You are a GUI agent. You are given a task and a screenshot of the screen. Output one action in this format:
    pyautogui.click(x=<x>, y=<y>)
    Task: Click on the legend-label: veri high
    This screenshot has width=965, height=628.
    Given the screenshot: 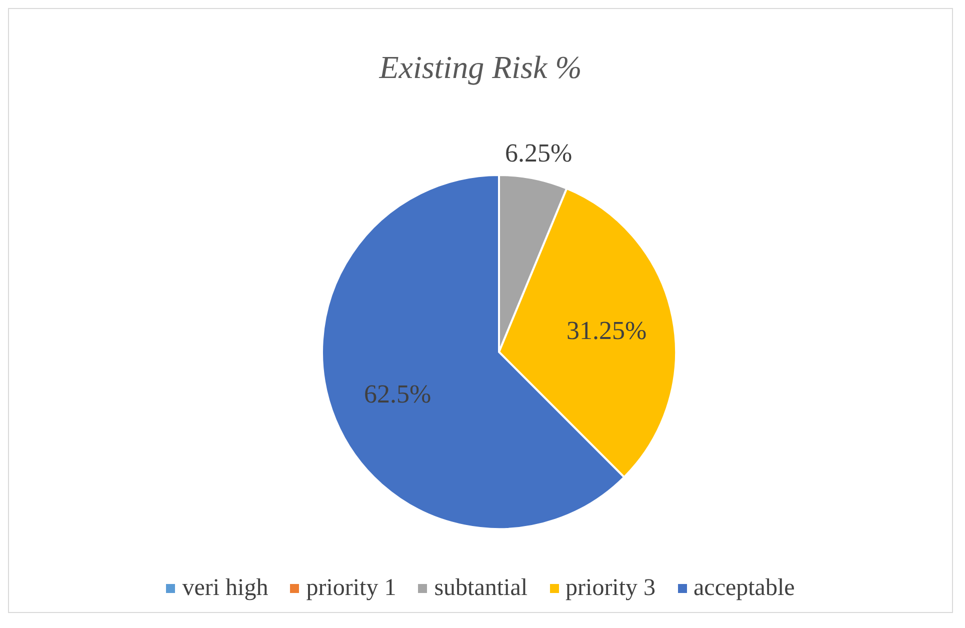 What is the action you would take?
    pyautogui.click(x=225, y=588)
    